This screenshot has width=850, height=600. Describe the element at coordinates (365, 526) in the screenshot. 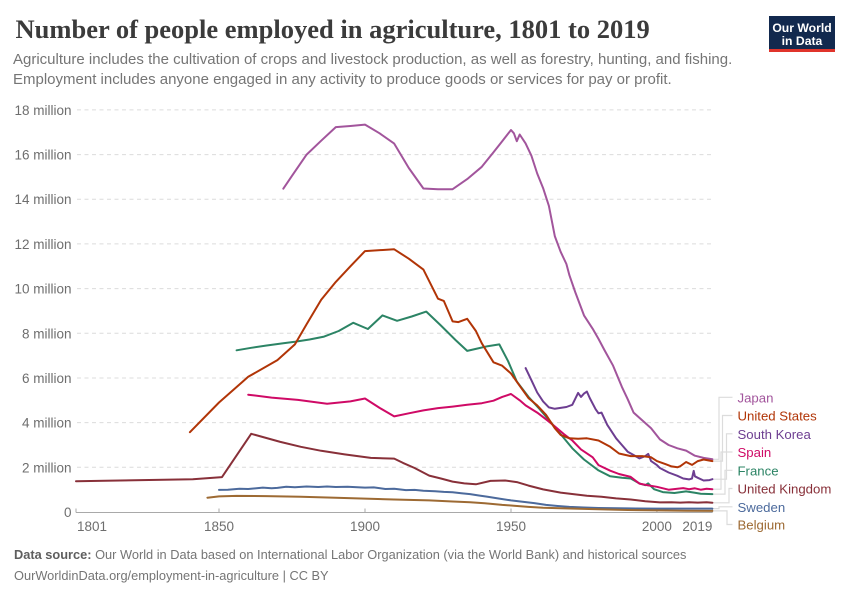

I see `svg-text: 1900` at that location.